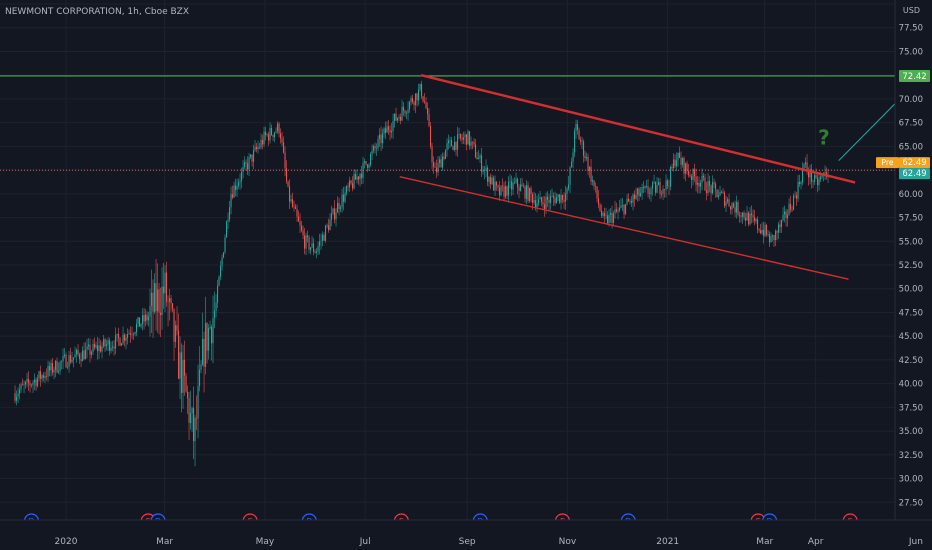 This screenshot has height=550, width=932. Describe the element at coordinates (914, 163) in the screenshot. I see `pre-market-price-label: 62.49` at that location.